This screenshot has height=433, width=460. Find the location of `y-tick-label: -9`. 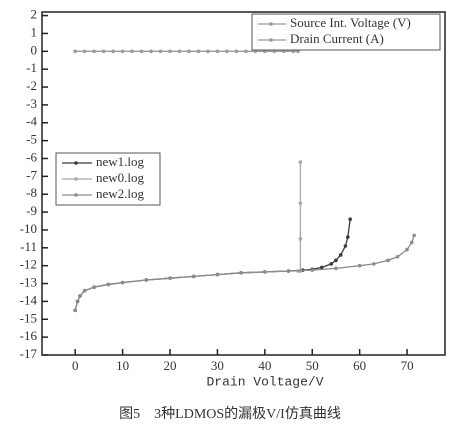

y-tick-label: -9 is located at coordinates (31, 210).